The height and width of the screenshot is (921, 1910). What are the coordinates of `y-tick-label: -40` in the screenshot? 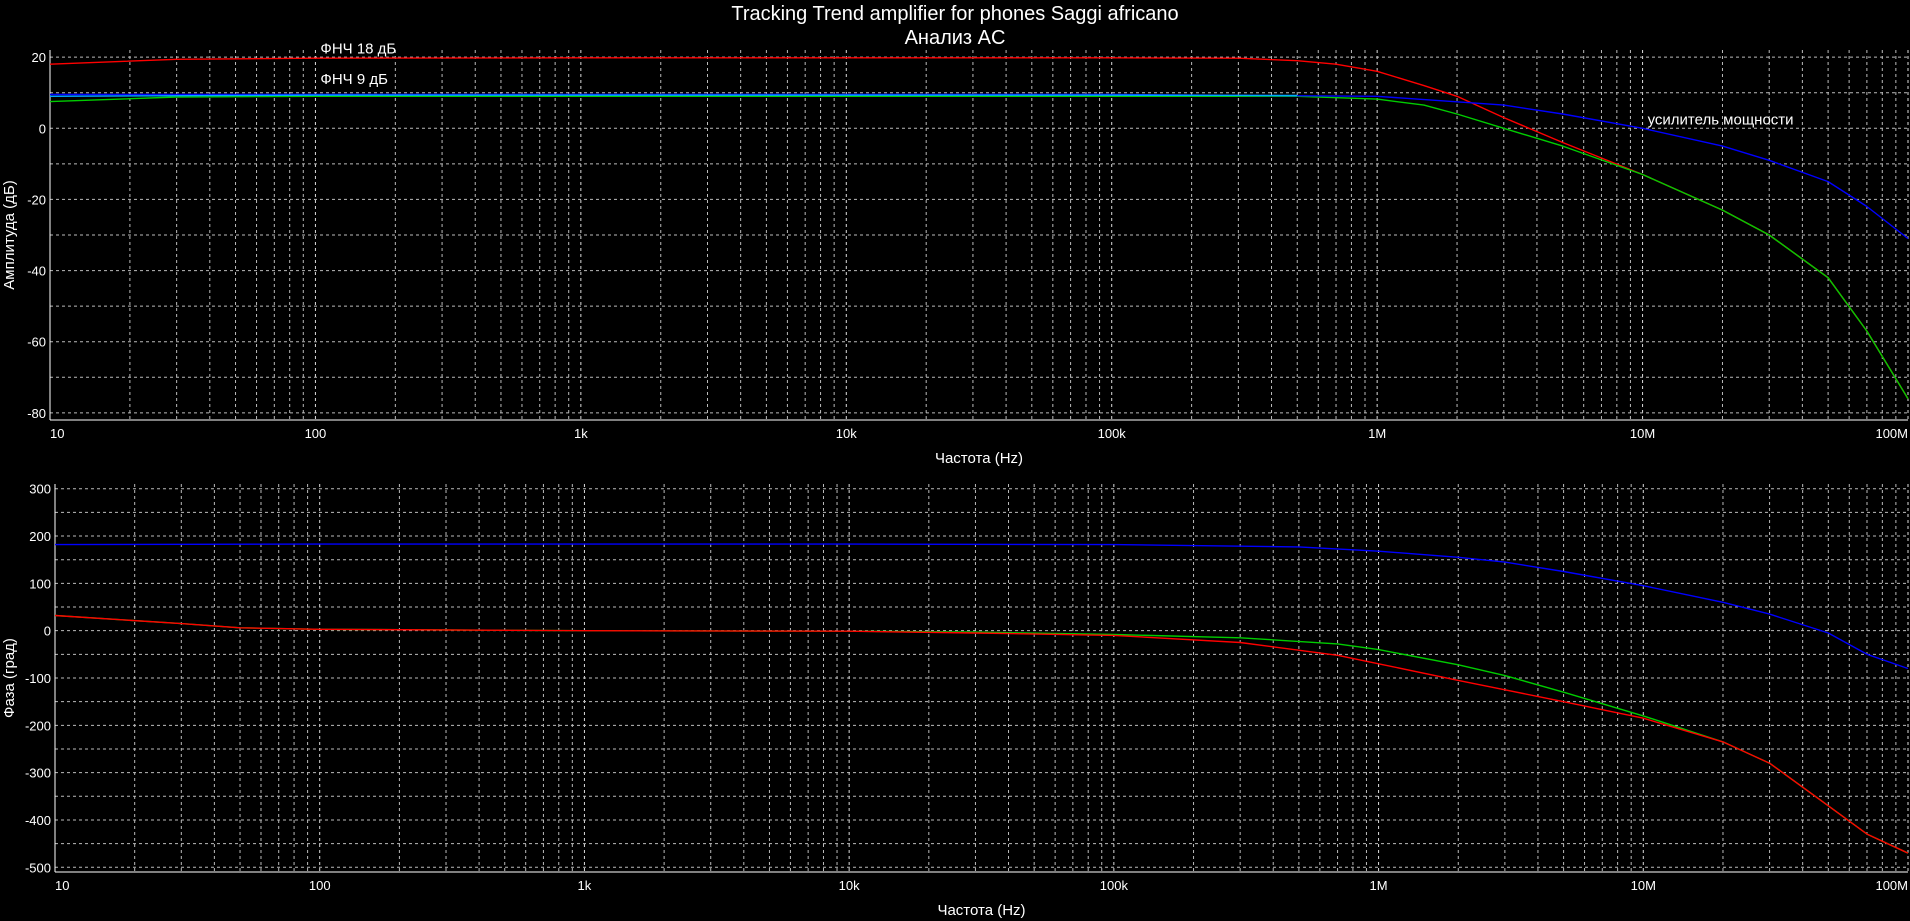 It's located at (36, 271).